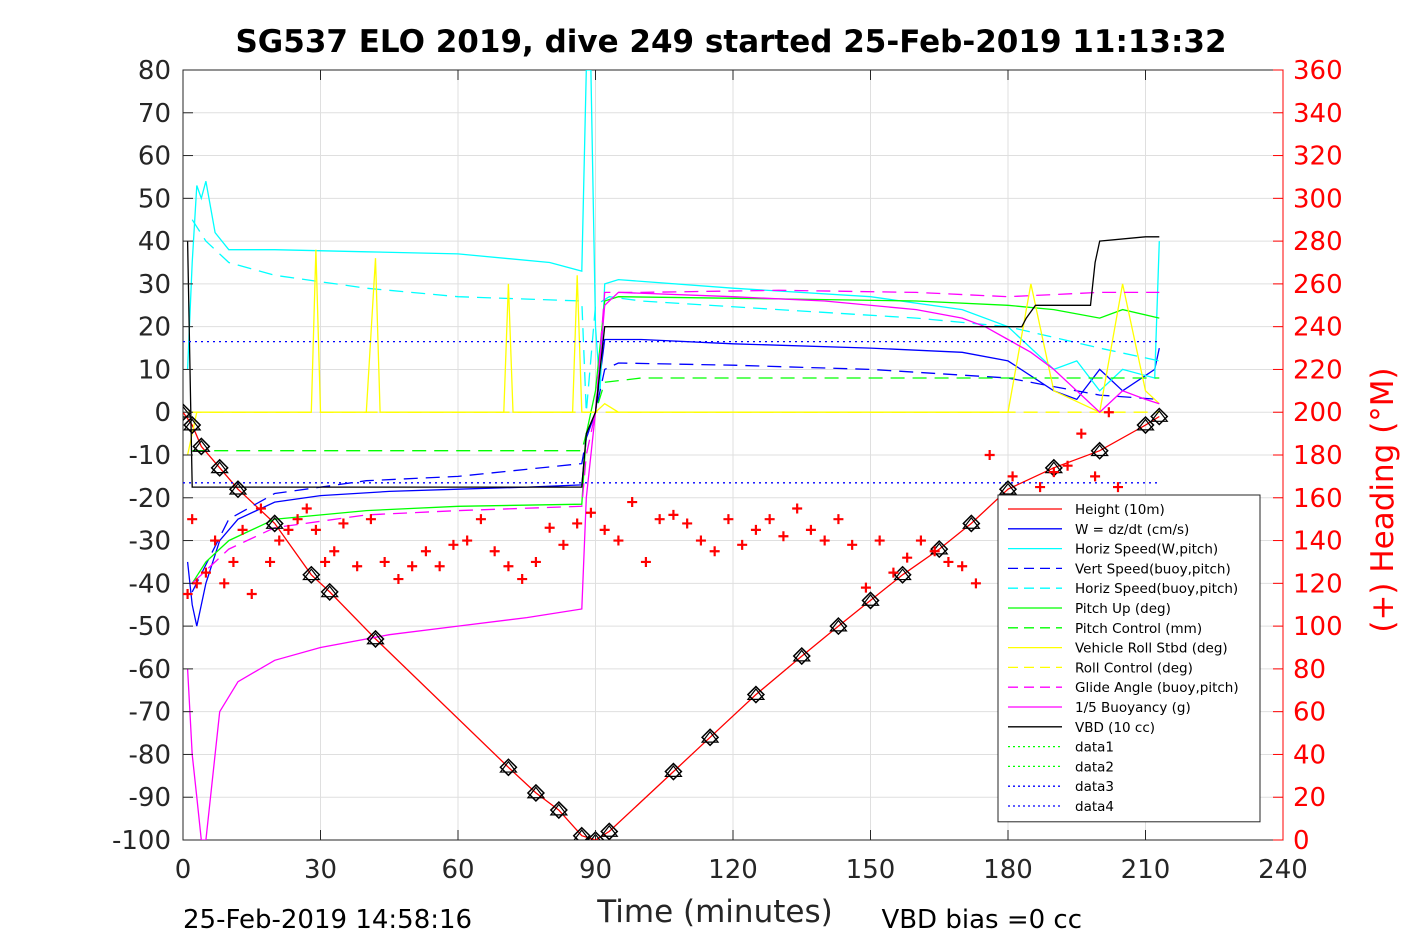 Image resolution: width=1417 pixels, height=950 pixels. I want to click on y2-tick-label: 300, so click(1318, 199).